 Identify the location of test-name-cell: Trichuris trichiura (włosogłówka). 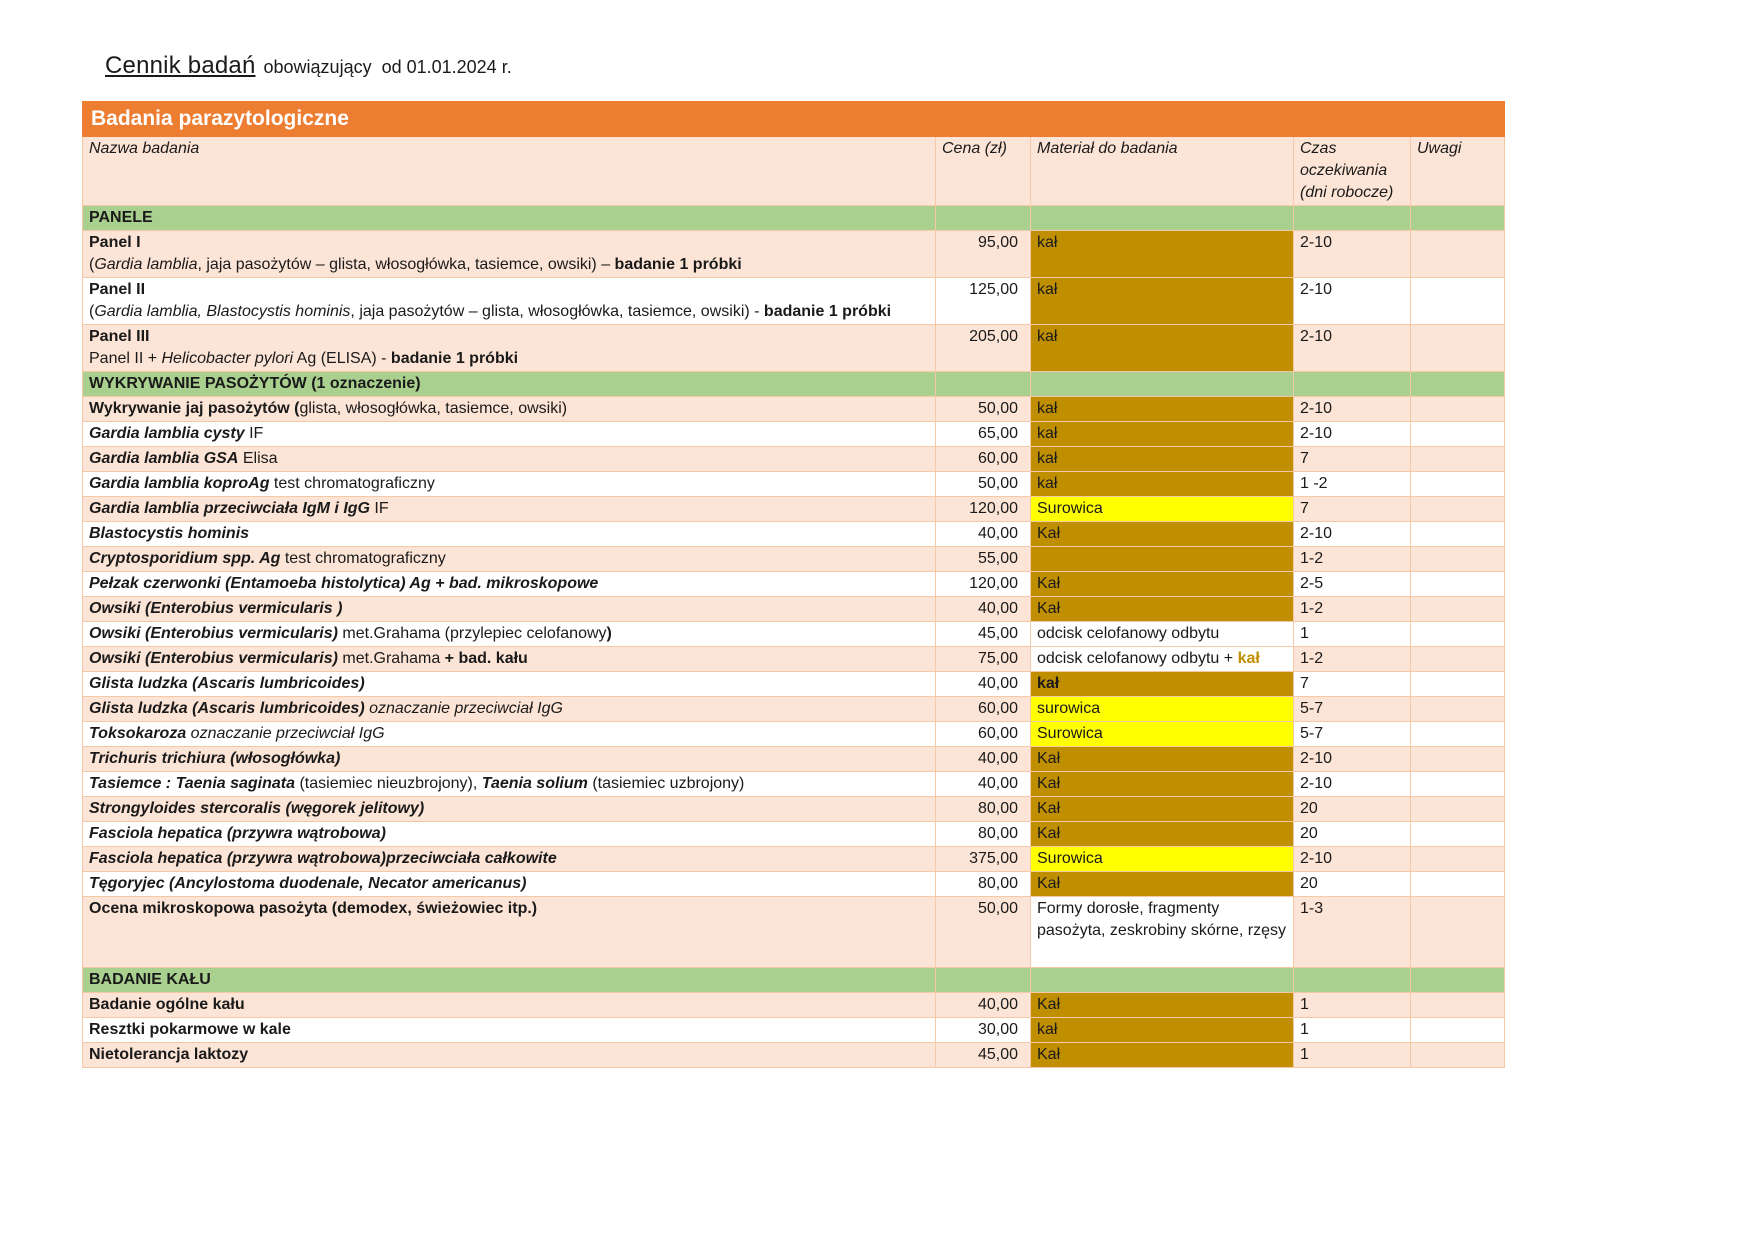
(509, 759).